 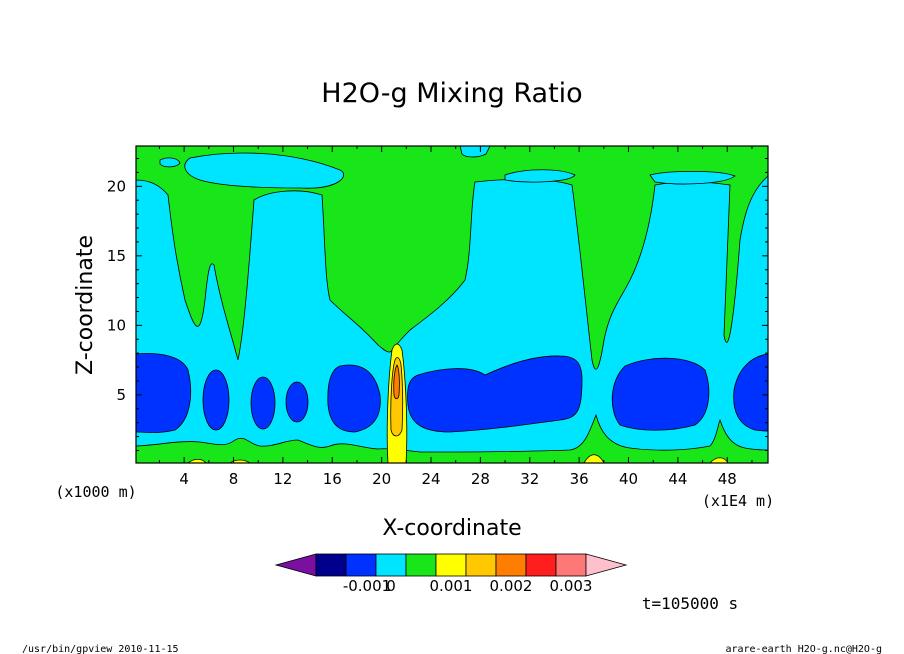 I want to click on y-axis-unit: (x1000 m), so click(x=95, y=492).